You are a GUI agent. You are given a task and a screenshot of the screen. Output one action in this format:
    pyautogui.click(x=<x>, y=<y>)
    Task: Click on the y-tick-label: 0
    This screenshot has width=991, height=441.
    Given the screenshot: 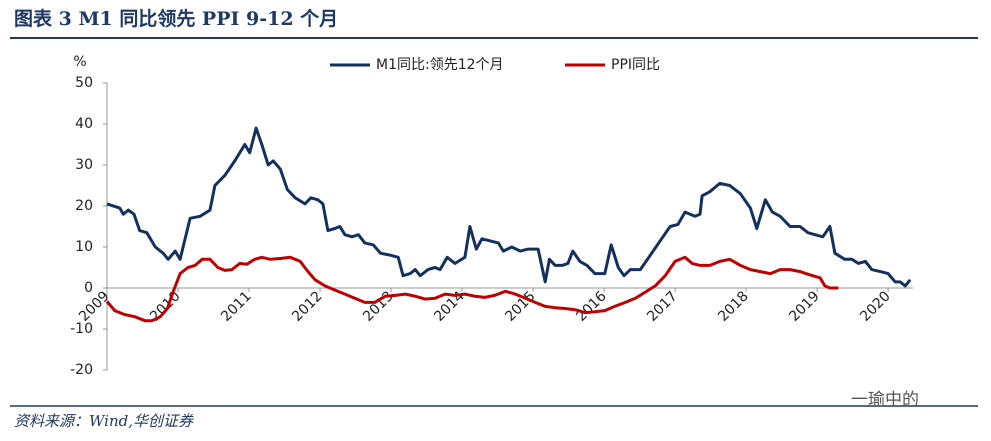 What is the action you would take?
    pyautogui.click(x=88, y=288)
    